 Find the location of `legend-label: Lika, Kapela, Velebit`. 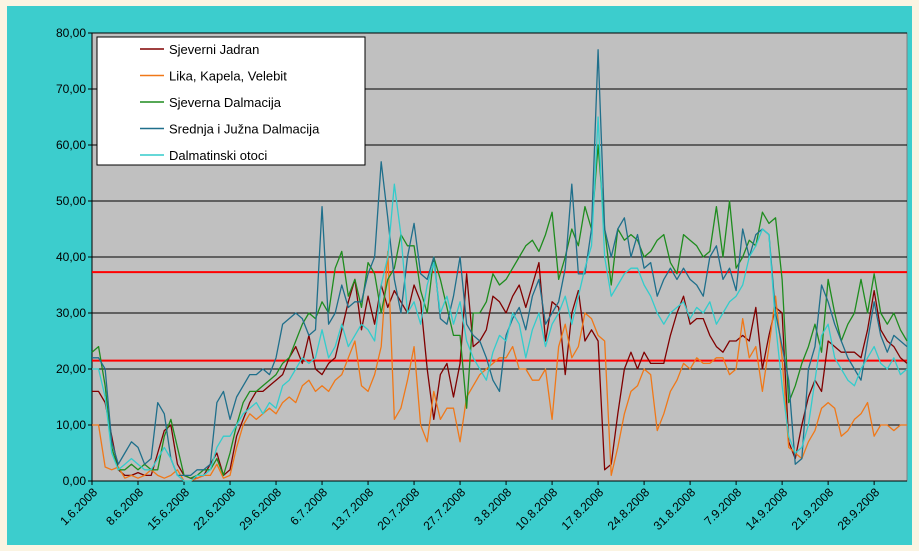

legend-label: Lika, Kapela, Velebit is located at coordinates (228, 76).